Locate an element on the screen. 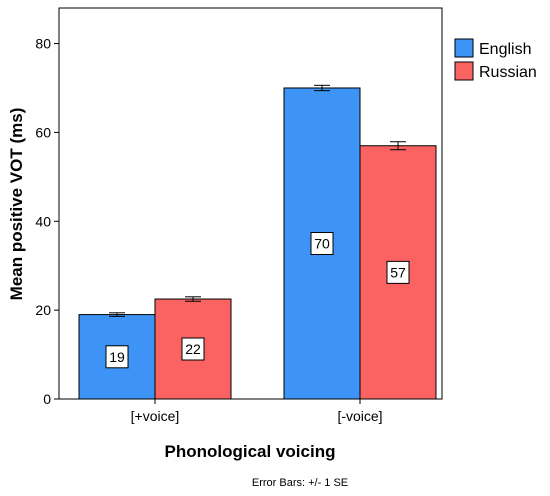  y-axis: 0 20 40 60 80 is located at coordinates (47, 221).